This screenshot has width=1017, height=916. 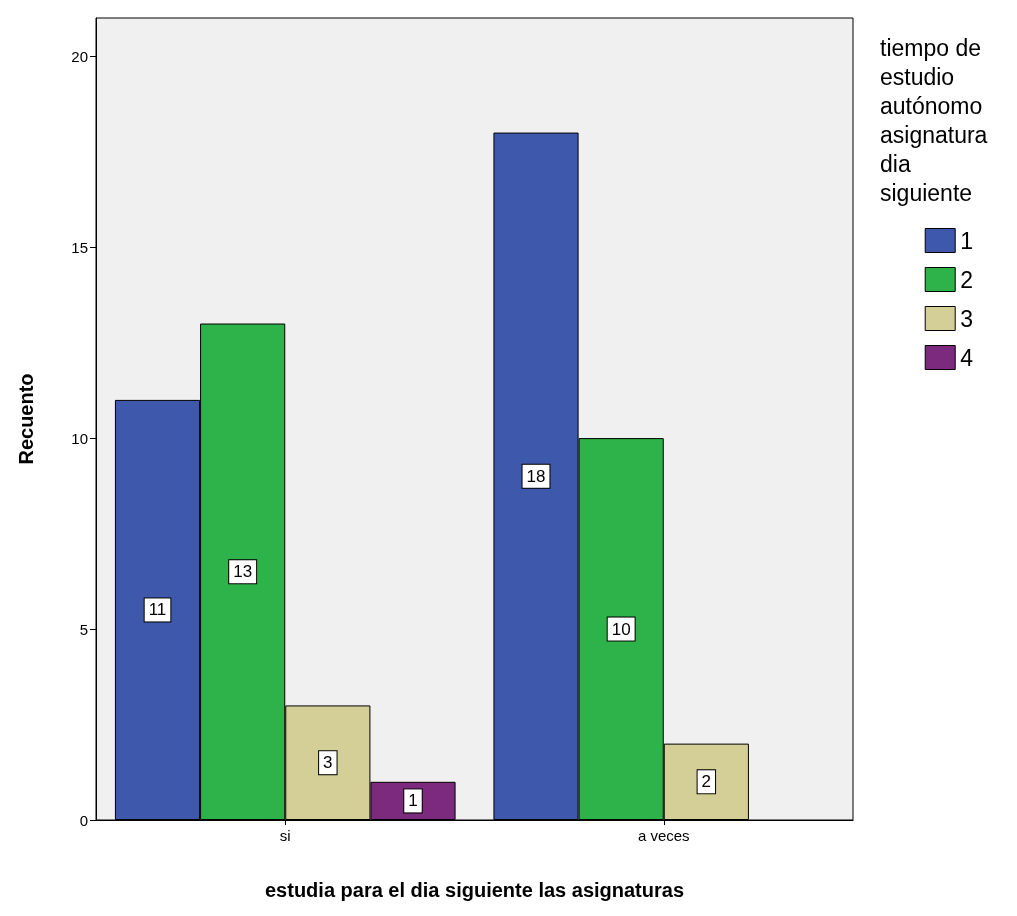 I want to click on data-label: 18, so click(x=536, y=476).